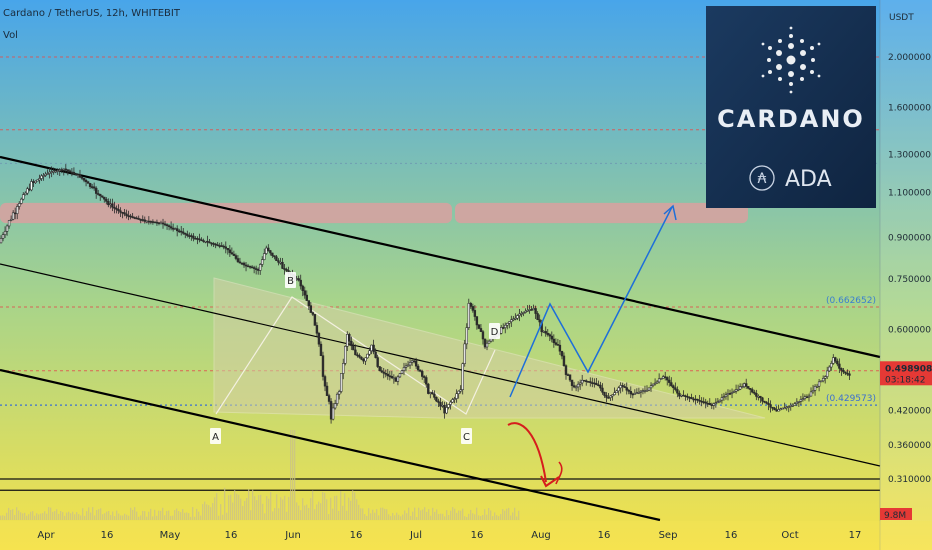 Image resolution: width=932 pixels, height=550 pixels. Describe the element at coordinates (466, 437) in the screenshot. I see `pattern-label-C: C` at that location.